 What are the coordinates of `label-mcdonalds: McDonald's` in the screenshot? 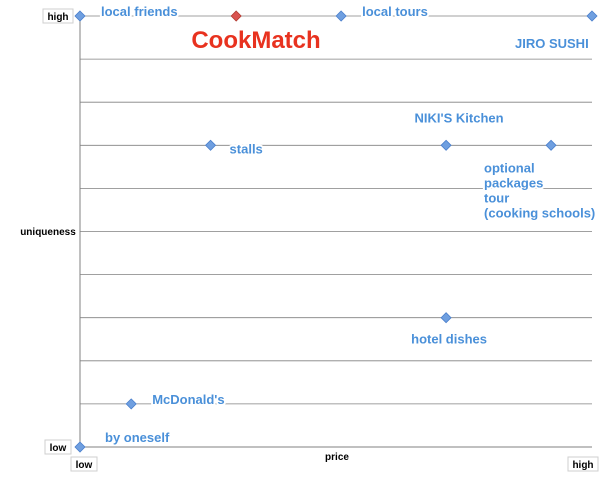 It's located at (188, 399).